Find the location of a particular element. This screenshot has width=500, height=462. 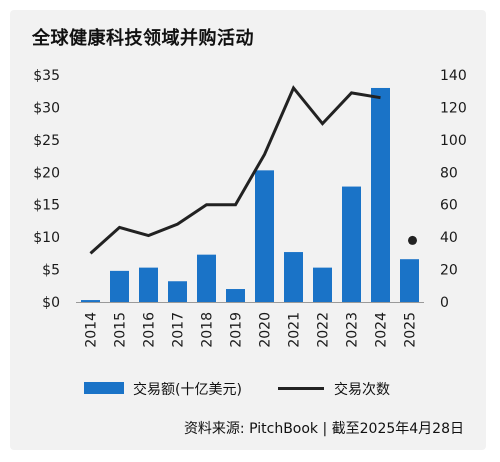

right-tick-label: 120 is located at coordinates (453, 108).